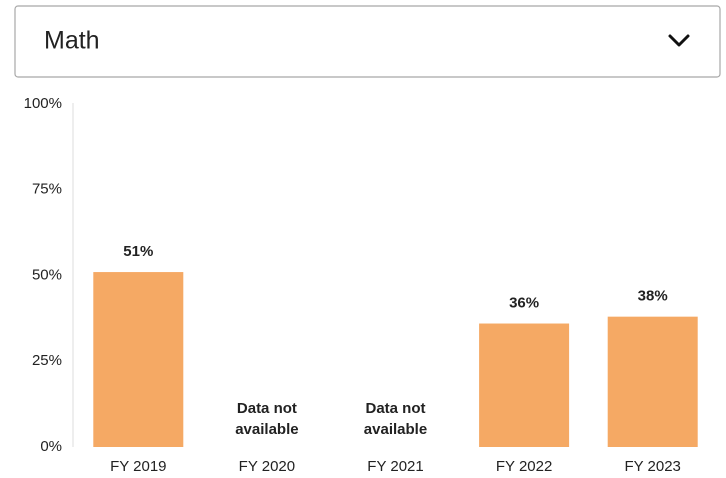 The height and width of the screenshot is (478, 726). What do you see at coordinates (395, 466) in the screenshot?
I see `x-tick-label: FY 2021` at bounding box center [395, 466].